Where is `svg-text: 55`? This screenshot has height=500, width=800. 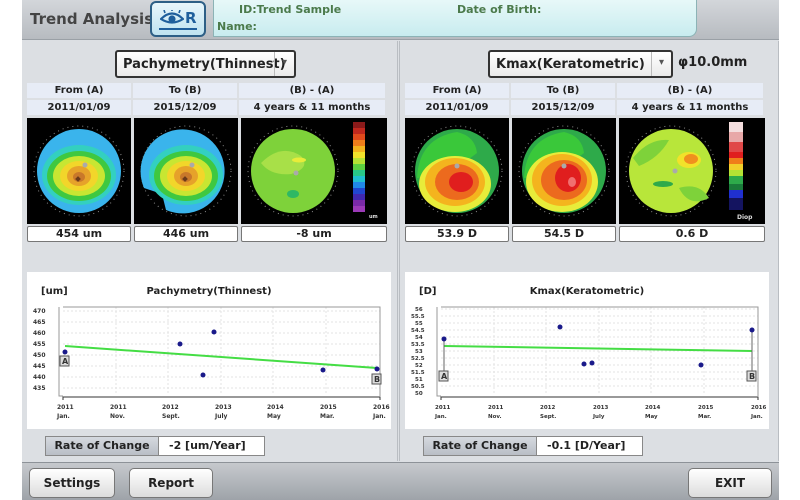 svg-text: 55 is located at coordinates (419, 324).